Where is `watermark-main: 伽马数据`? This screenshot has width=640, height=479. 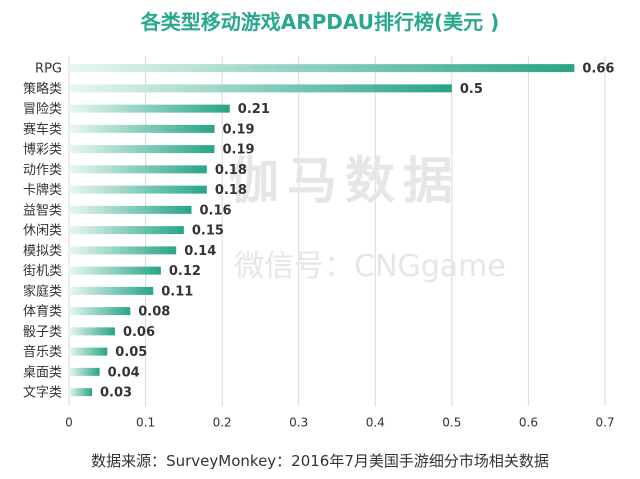
watermark-main: 伽马数据 is located at coordinates (345, 181).